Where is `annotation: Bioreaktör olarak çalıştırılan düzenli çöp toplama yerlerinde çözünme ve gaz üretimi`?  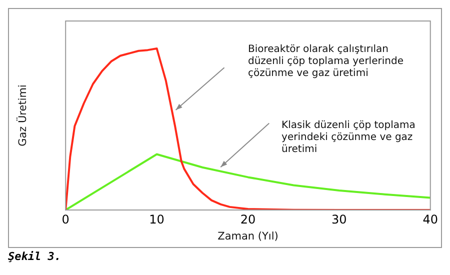 annotation: Bioreaktör olarak çalıştırılan düzenli çöp toplama yerlerinde çözünme ve gaz üretimi is located at coordinates (326, 62).